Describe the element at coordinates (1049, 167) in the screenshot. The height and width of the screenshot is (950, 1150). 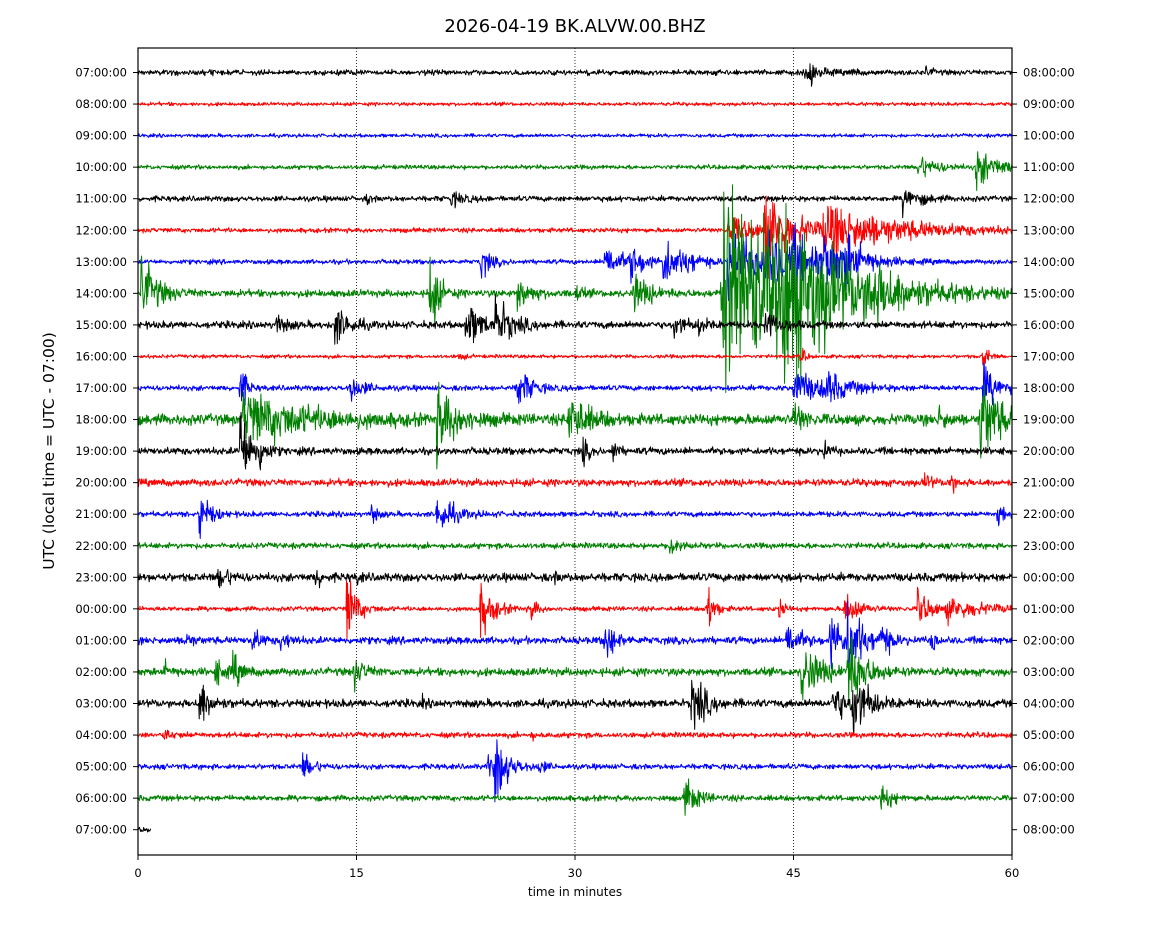
I see `y-tick-label-right: 11:00:00` at that location.